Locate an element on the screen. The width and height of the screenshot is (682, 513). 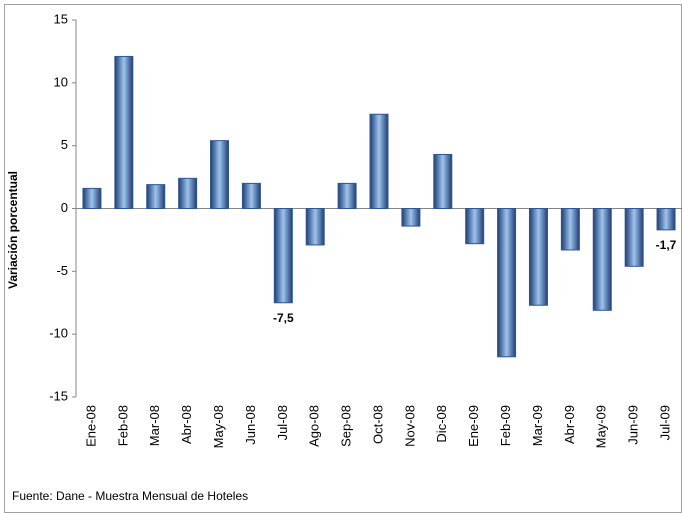
x-tick-label: Ene-09 is located at coordinates (473, 426).